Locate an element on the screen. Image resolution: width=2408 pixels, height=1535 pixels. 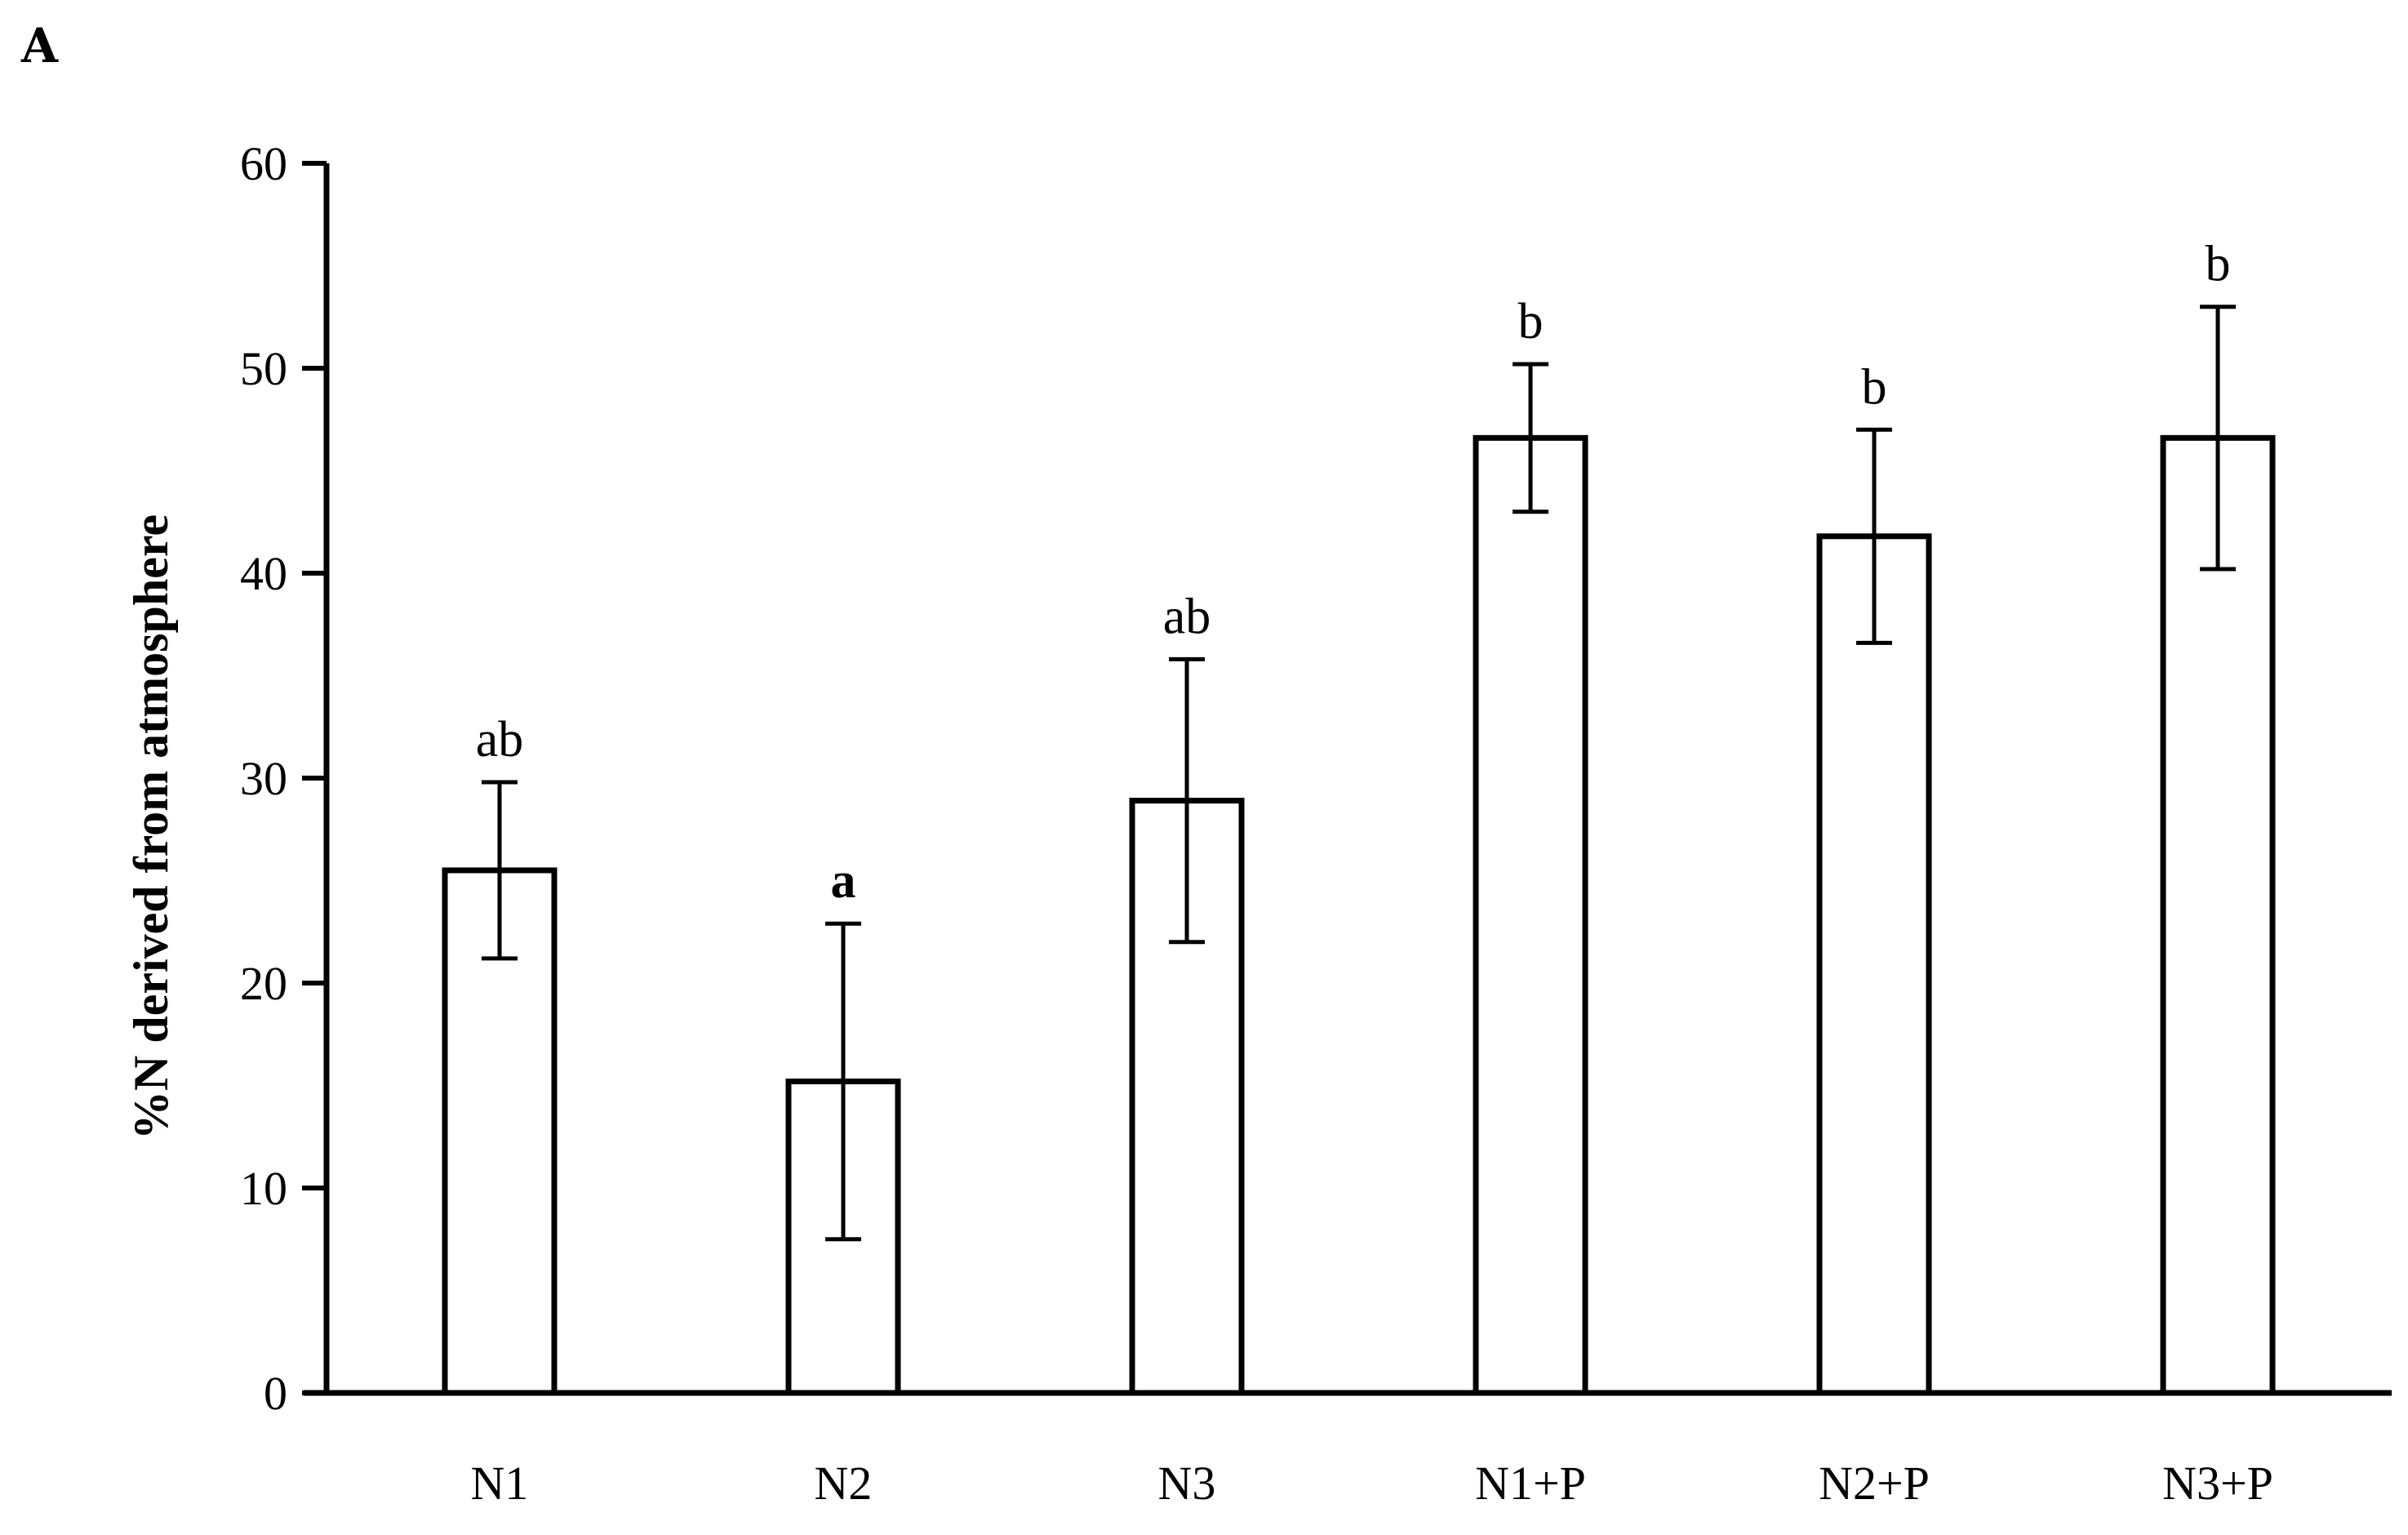
bar-N1+P is located at coordinates (1530, 915).